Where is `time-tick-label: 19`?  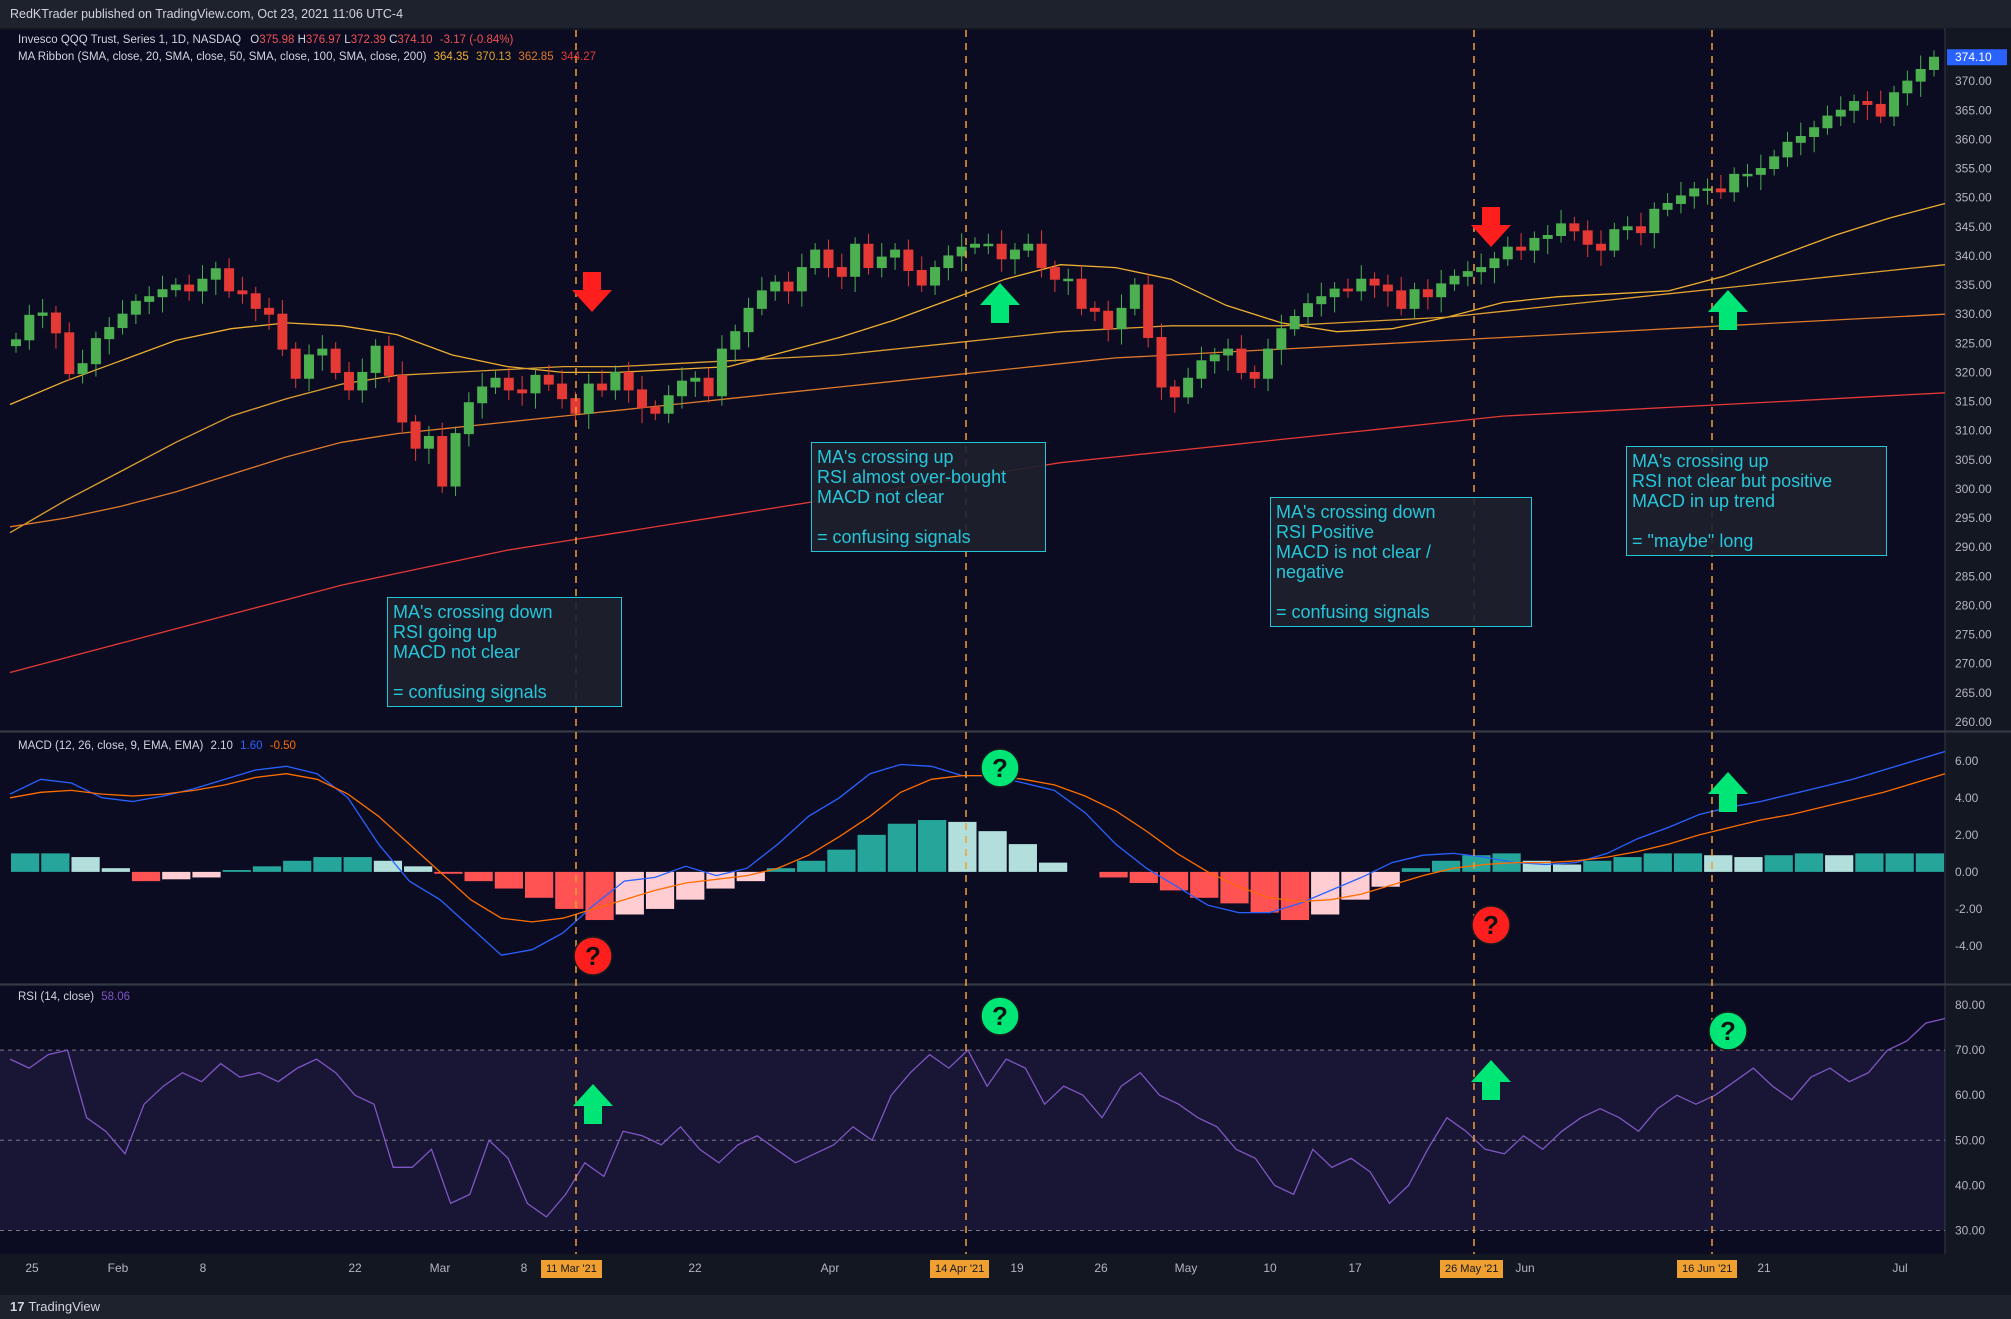
time-tick-label: 19 is located at coordinates (1017, 1268).